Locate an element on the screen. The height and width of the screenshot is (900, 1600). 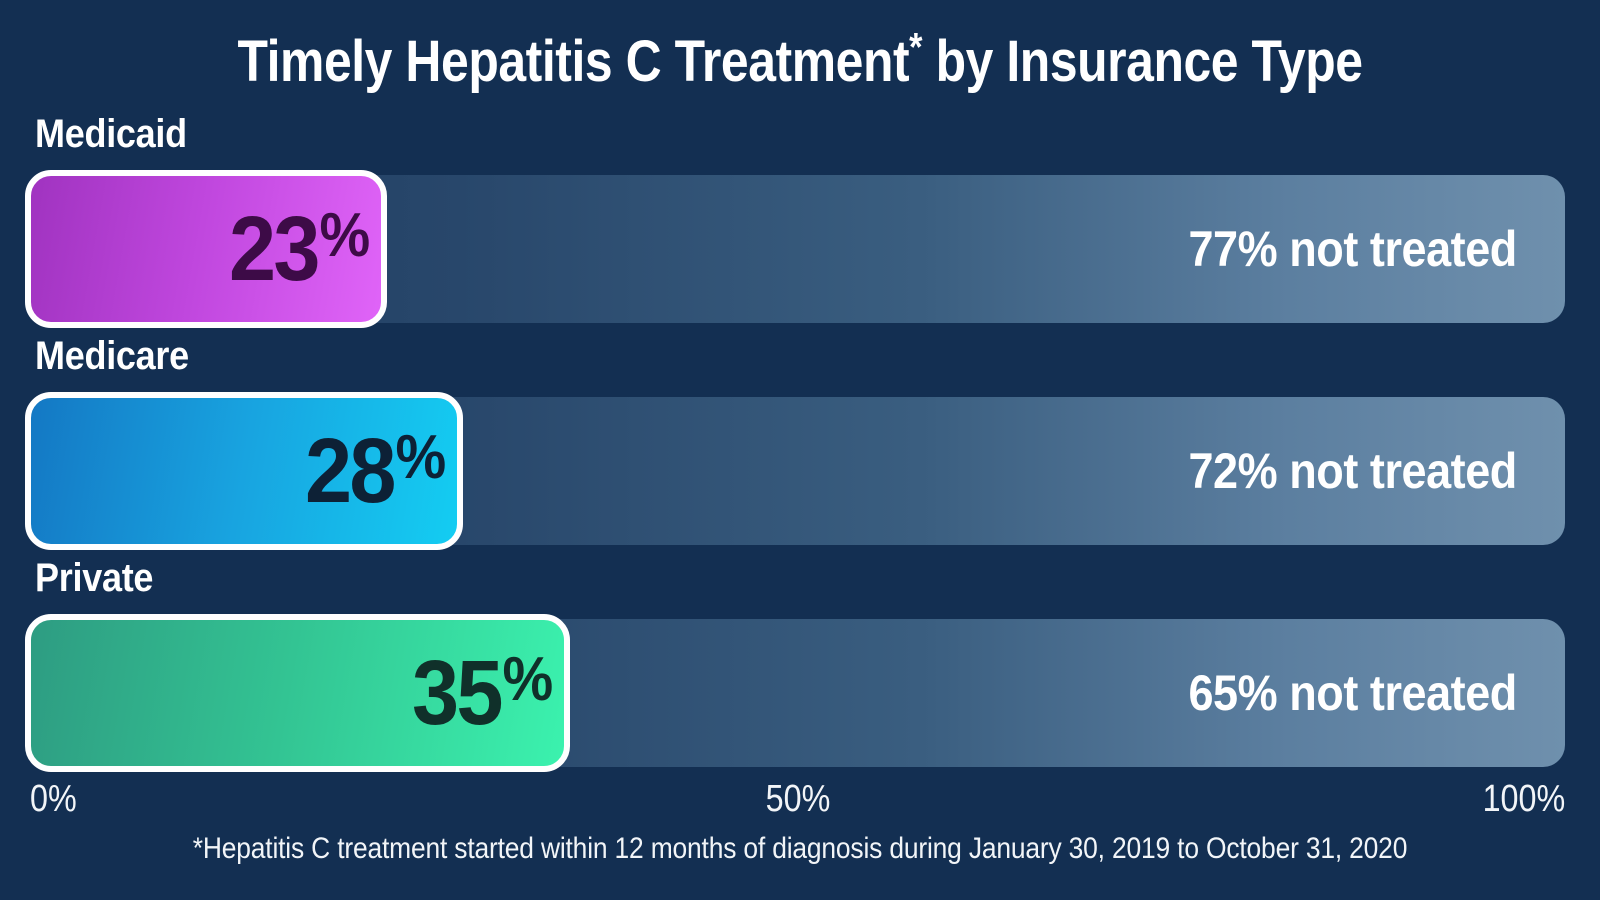
bar-value-private: 35% is located at coordinates (482, 693).